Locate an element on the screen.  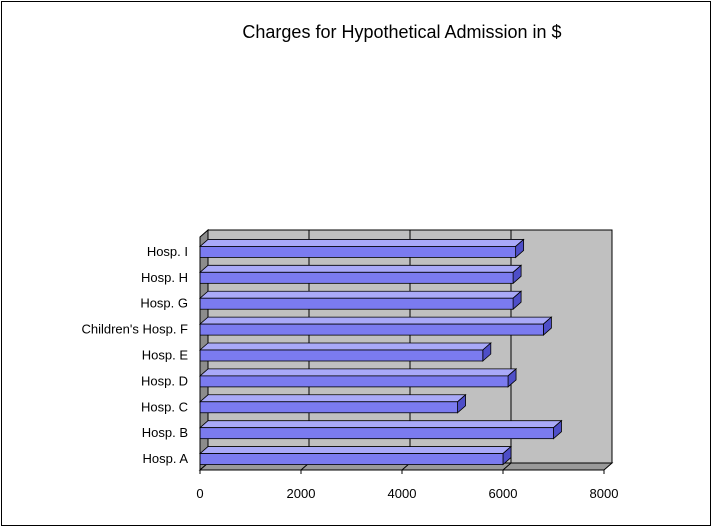
x-tick-label: 0 is located at coordinates (199, 493).